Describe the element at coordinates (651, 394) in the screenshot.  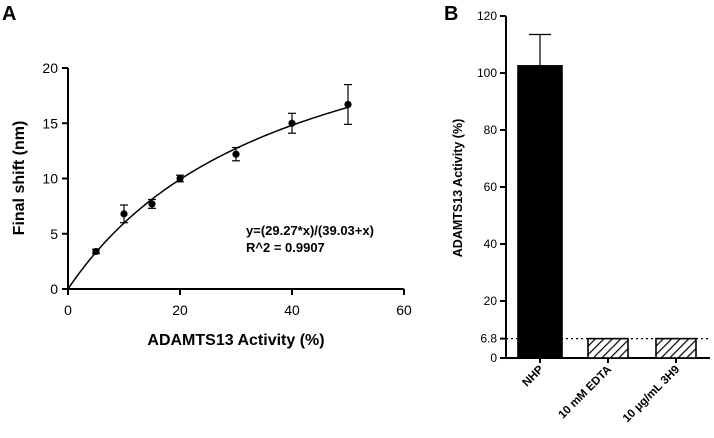
I see `category-label: 10 μg/mL 3H9` at that location.